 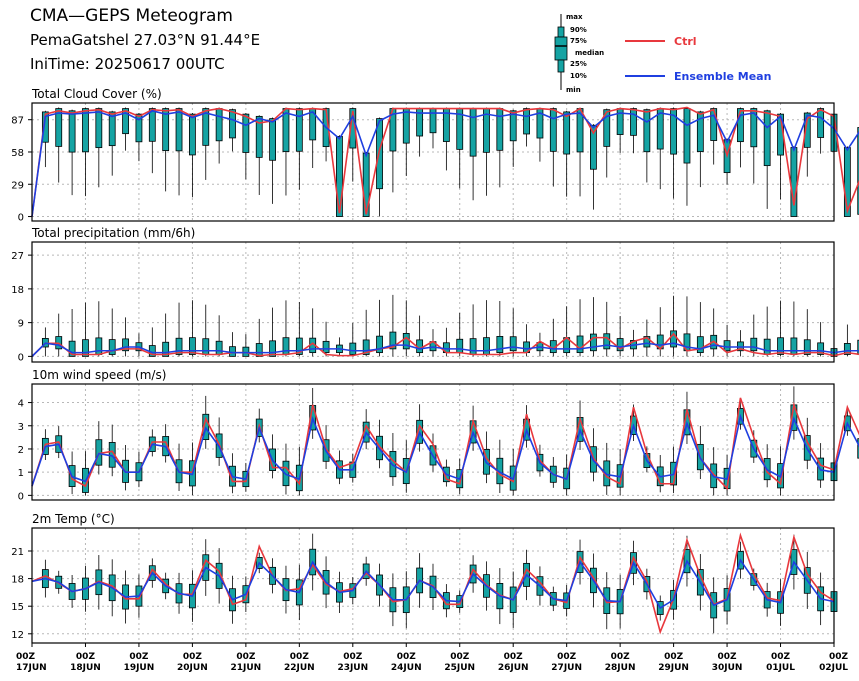 What do you see at coordinates (113, 233) in the screenshot?
I see `panel-title: Total precipitation (mm/6h)` at bounding box center [113, 233].